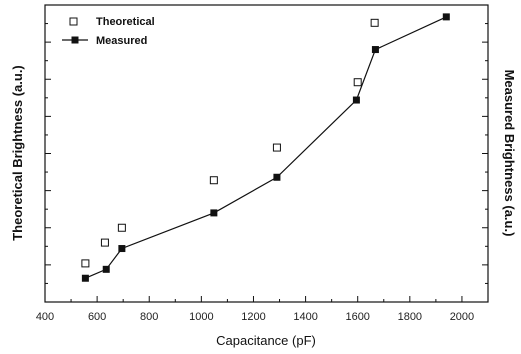 The height and width of the screenshot is (354, 521). What do you see at coordinates (75, 40) in the screenshot?
I see `legend-measured-marker` at bounding box center [75, 40].